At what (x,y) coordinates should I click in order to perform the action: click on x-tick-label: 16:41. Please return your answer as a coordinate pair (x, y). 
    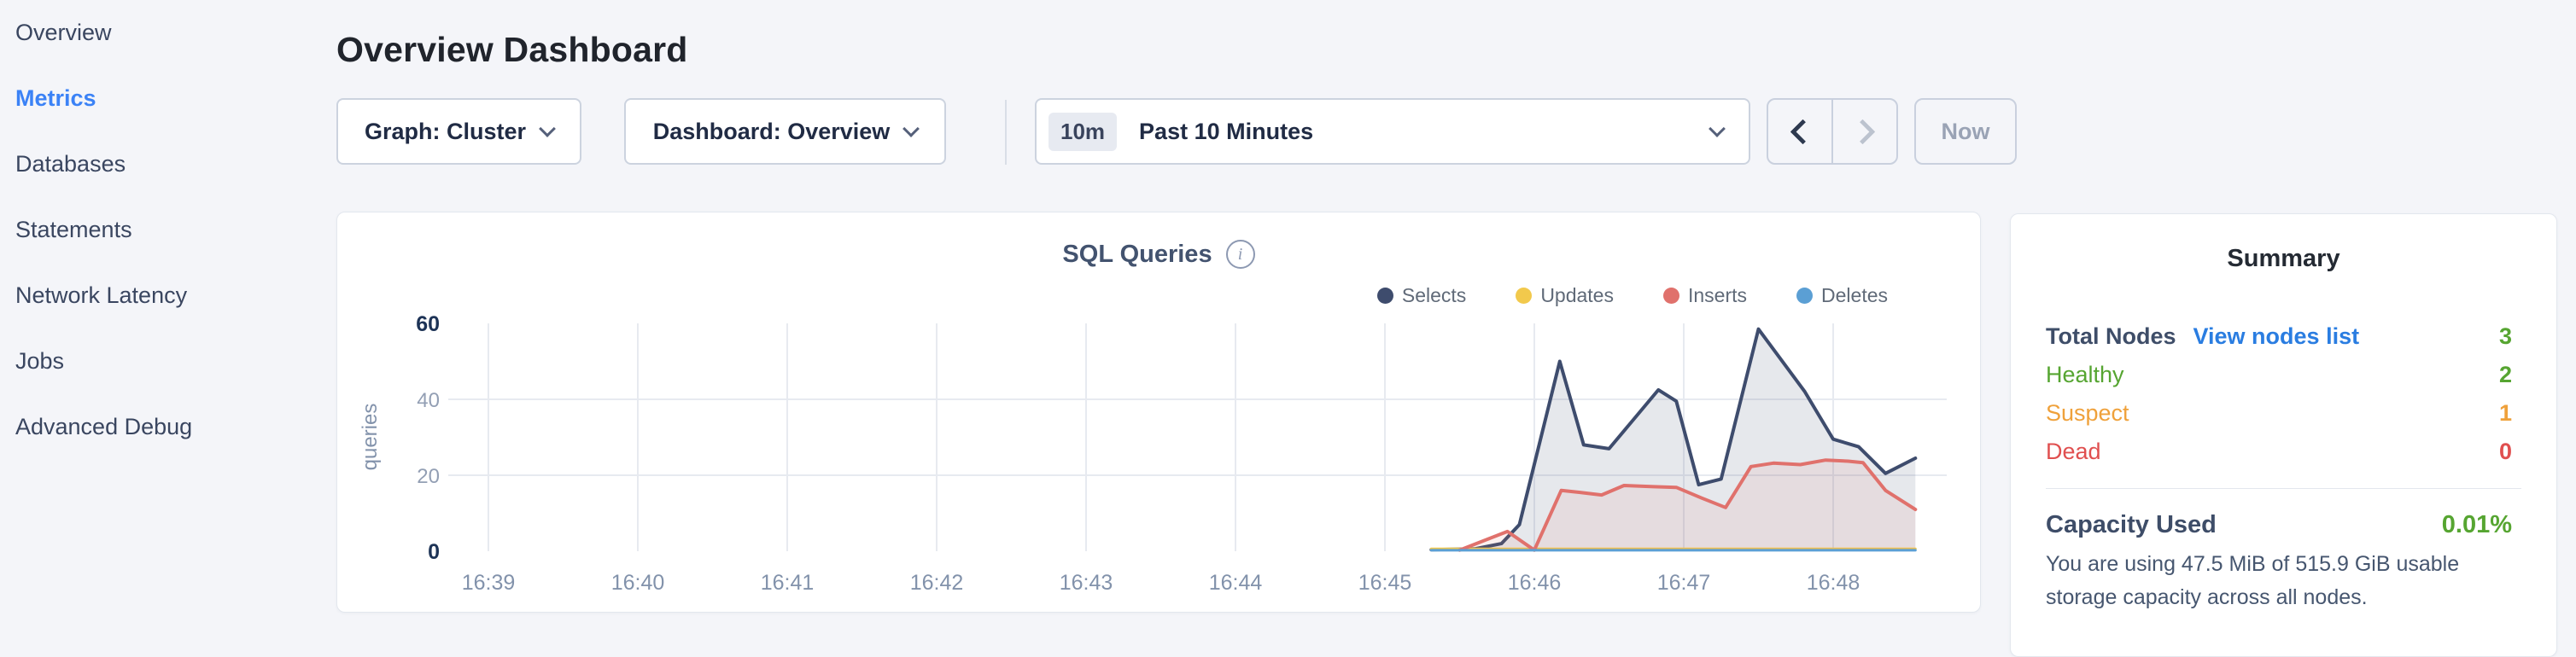
    Looking at the image, I should click on (788, 583).